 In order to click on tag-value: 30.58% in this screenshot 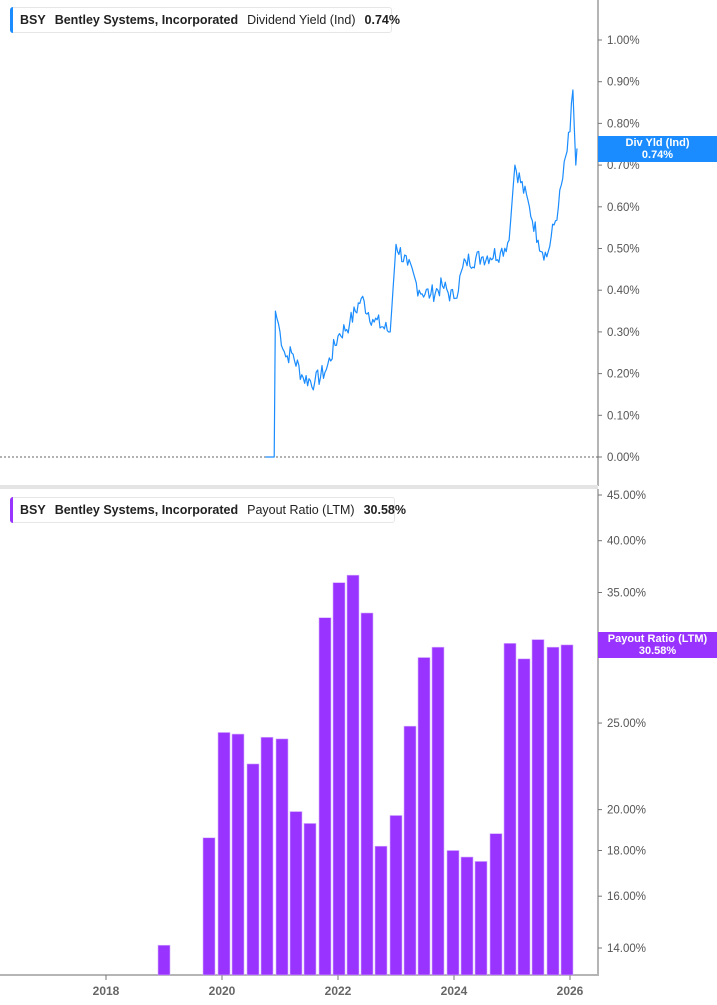, I will do `click(657, 651)`.